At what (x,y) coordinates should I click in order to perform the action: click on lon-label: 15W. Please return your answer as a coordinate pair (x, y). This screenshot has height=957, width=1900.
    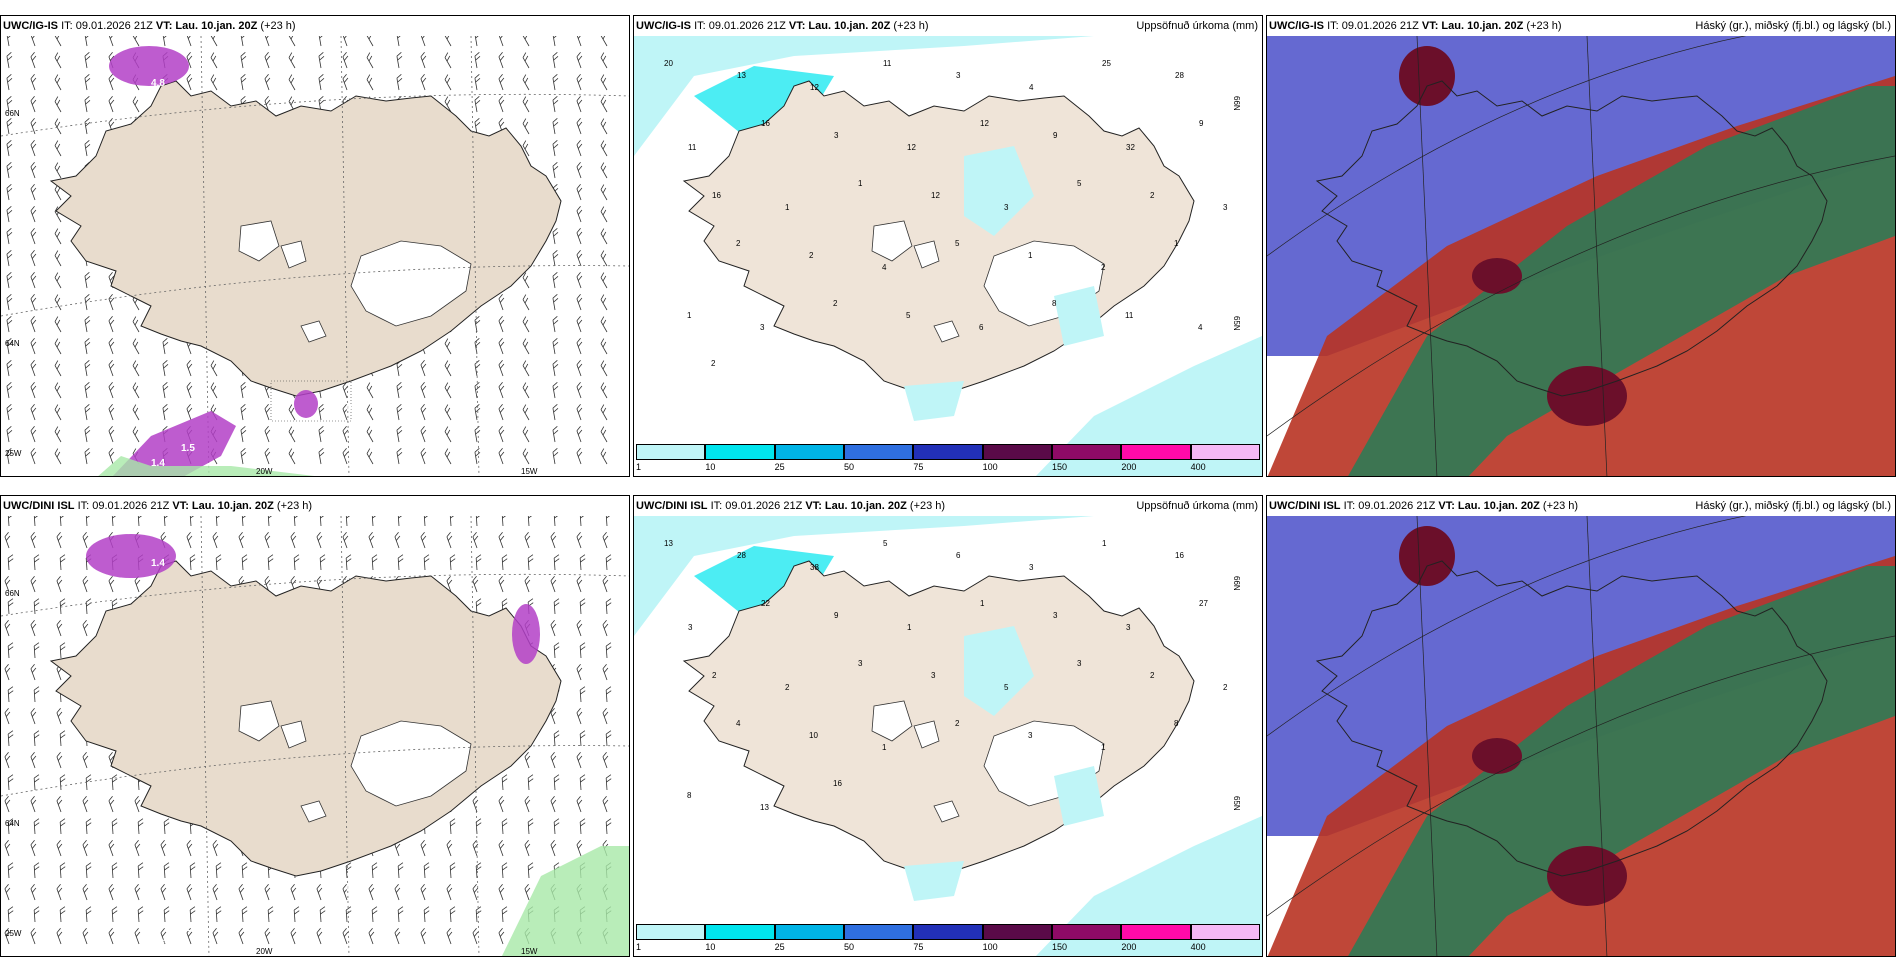
    Looking at the image, I should click on (529, 951).